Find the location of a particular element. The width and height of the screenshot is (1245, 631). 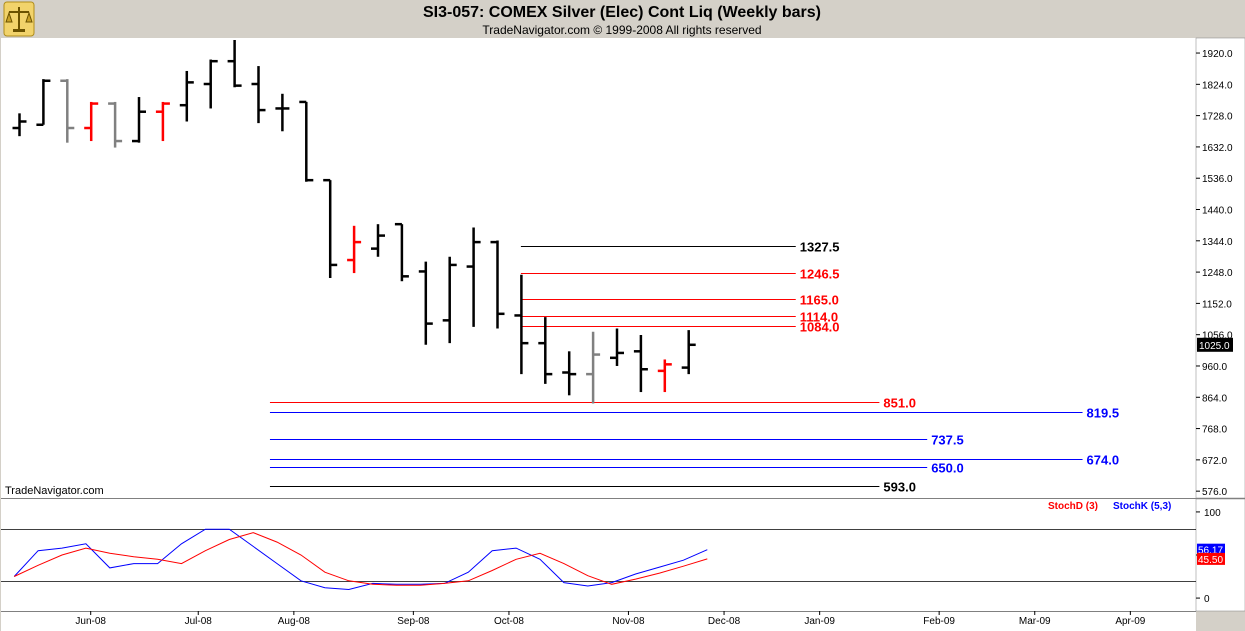

level-label: 593.0 is located at coordinates (899, 487).